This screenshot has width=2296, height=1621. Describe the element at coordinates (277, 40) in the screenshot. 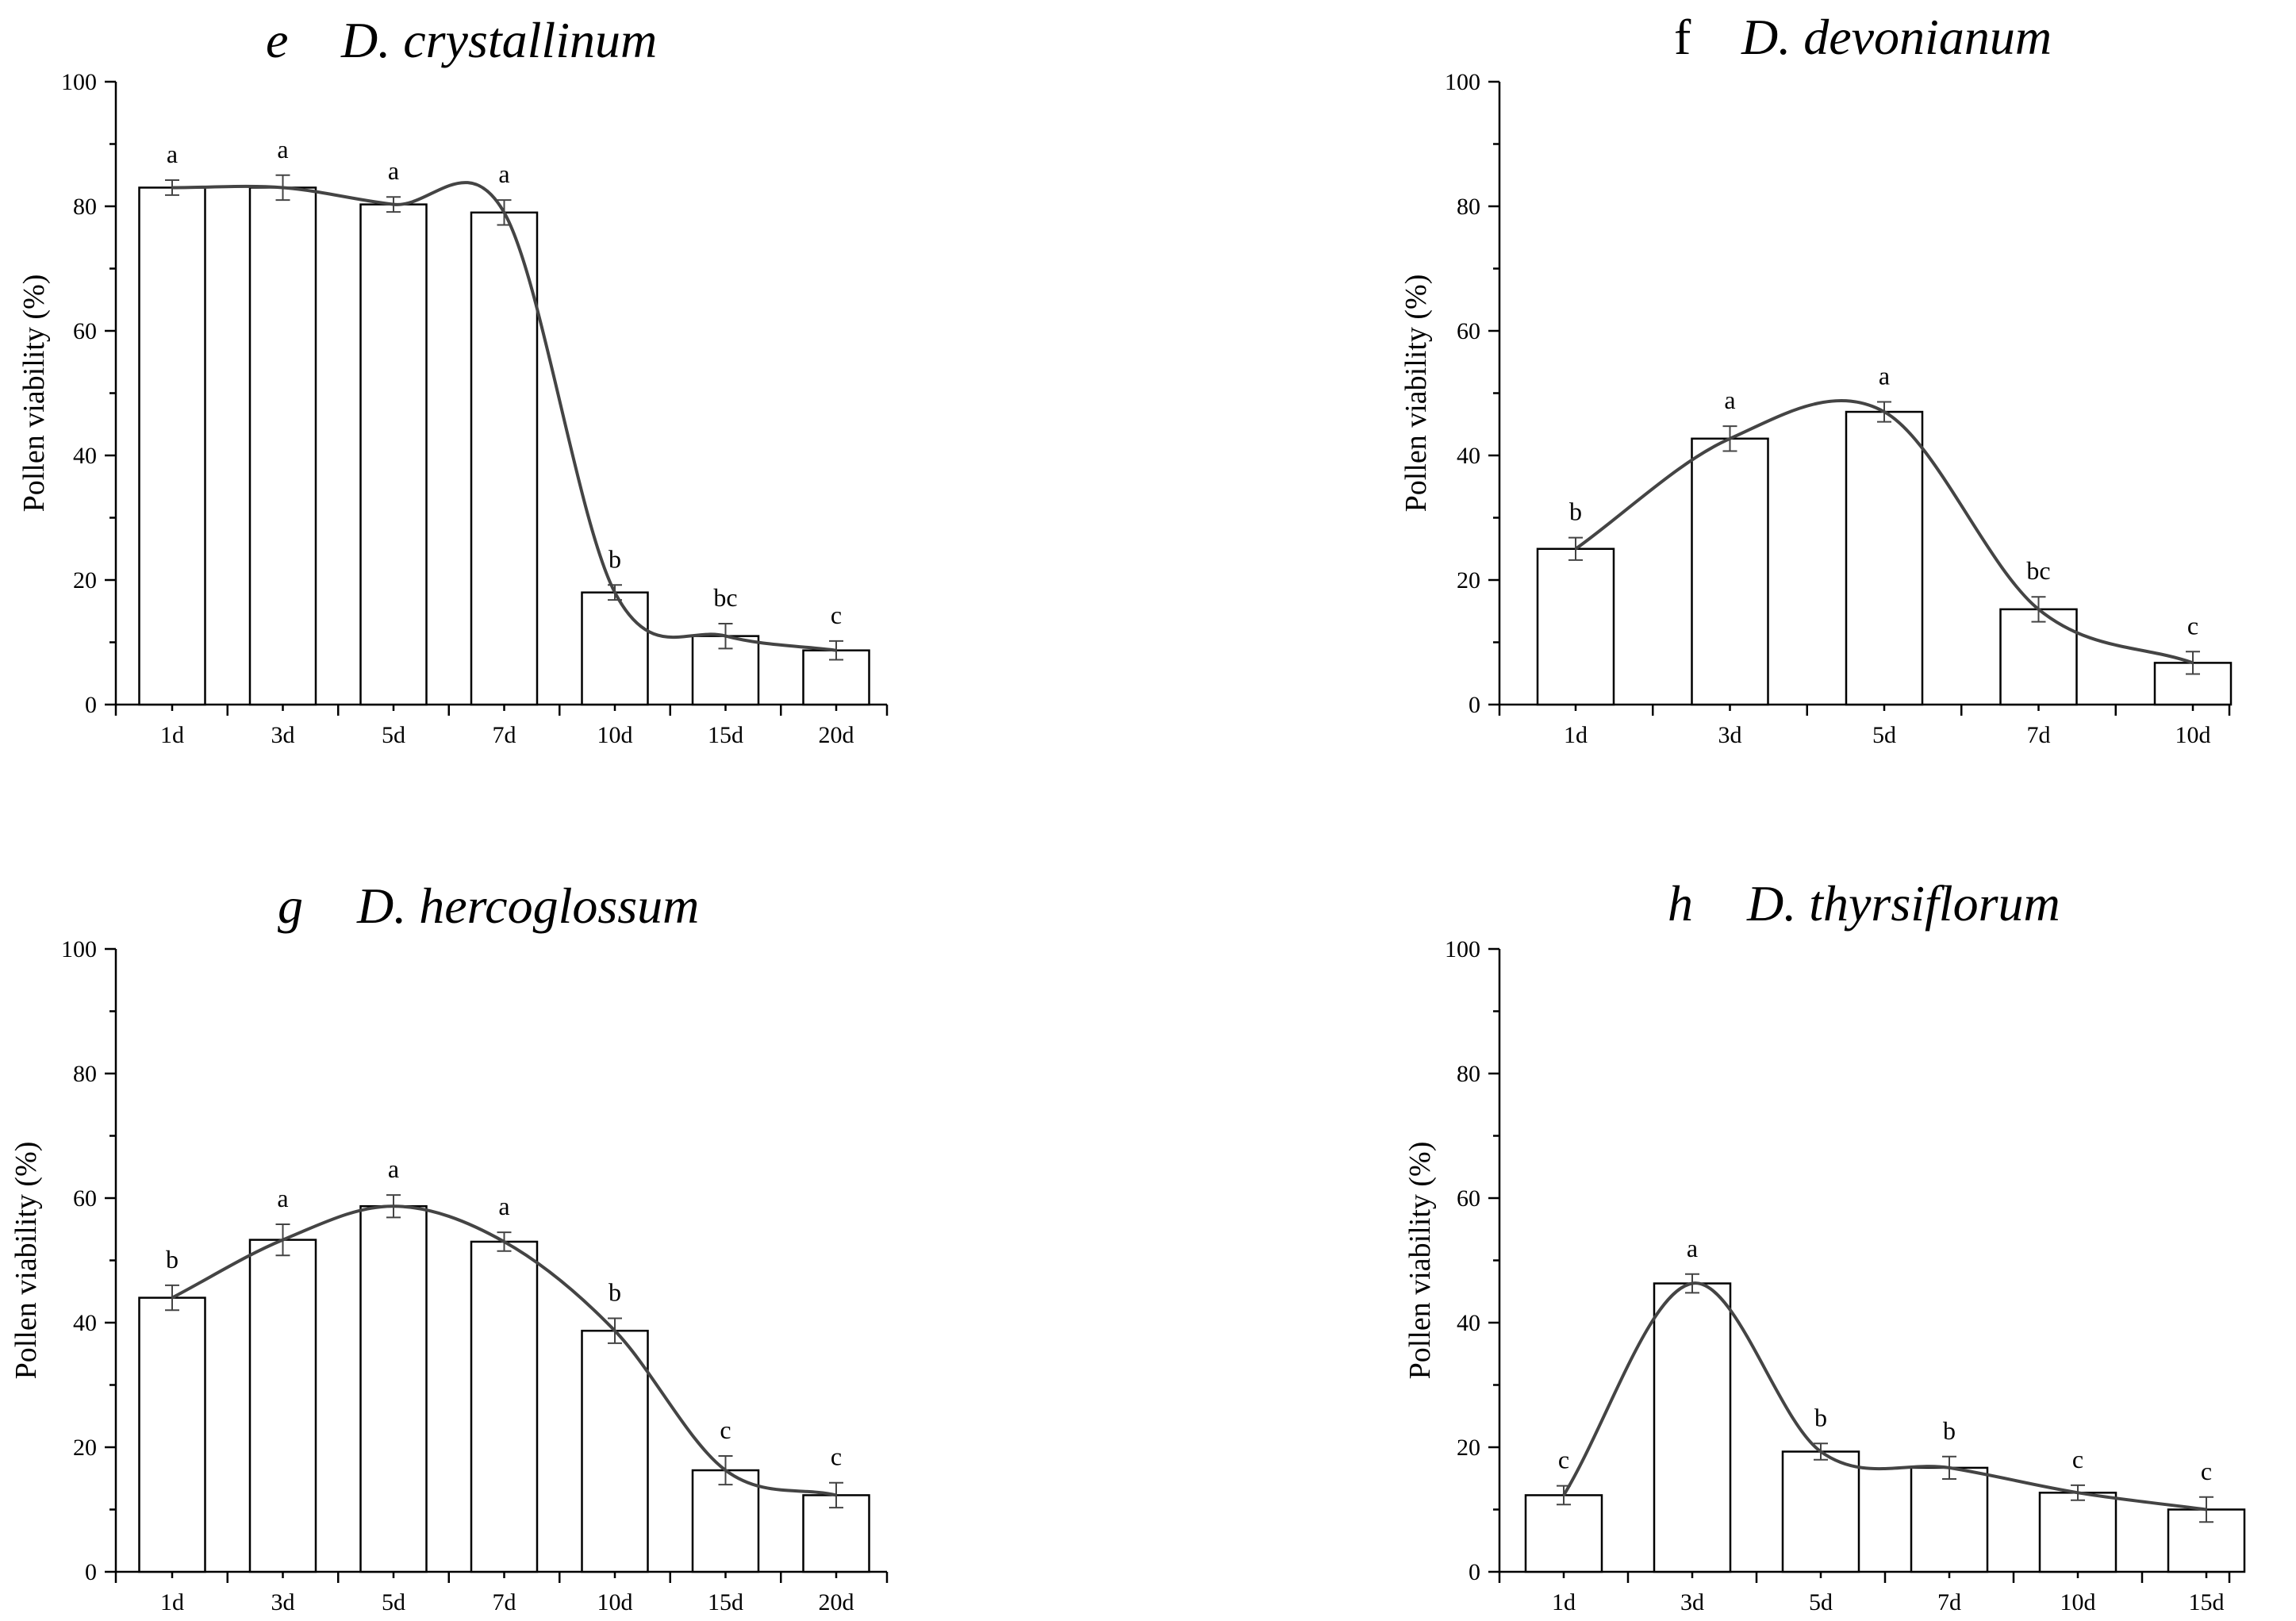

I see `panel-letter: e` at that location.